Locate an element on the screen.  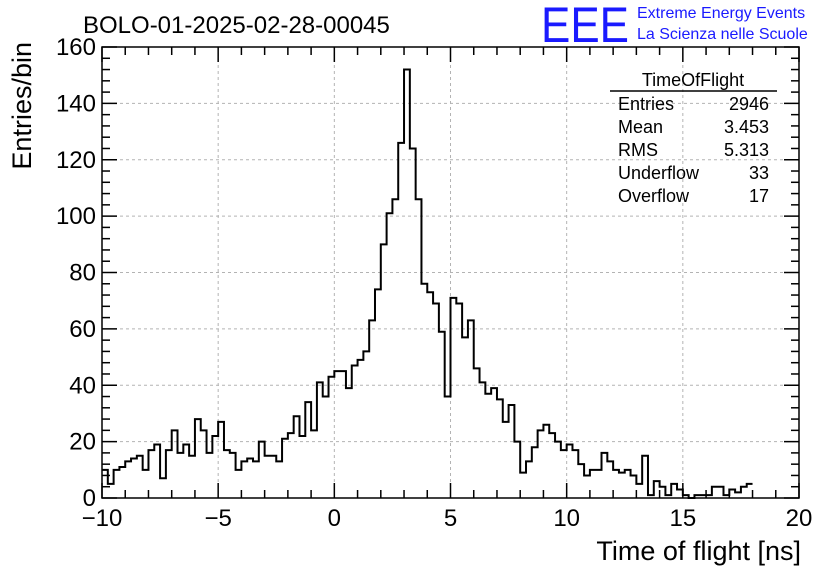
stats-overflow-value: 17 is located at coordinates (759, 196).